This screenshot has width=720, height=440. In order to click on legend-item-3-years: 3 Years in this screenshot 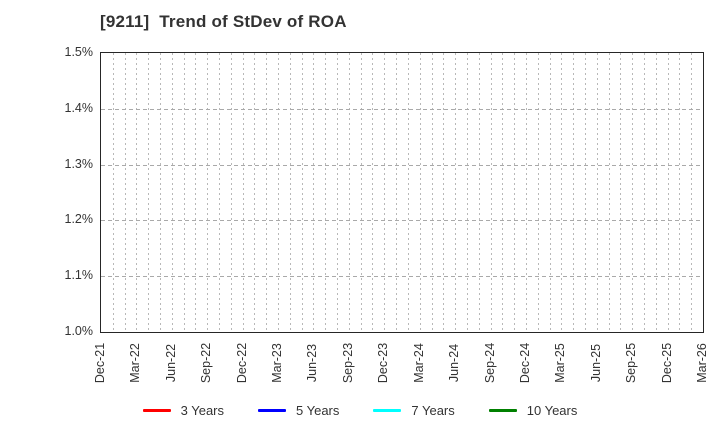, I will do `click(183, 410)`.